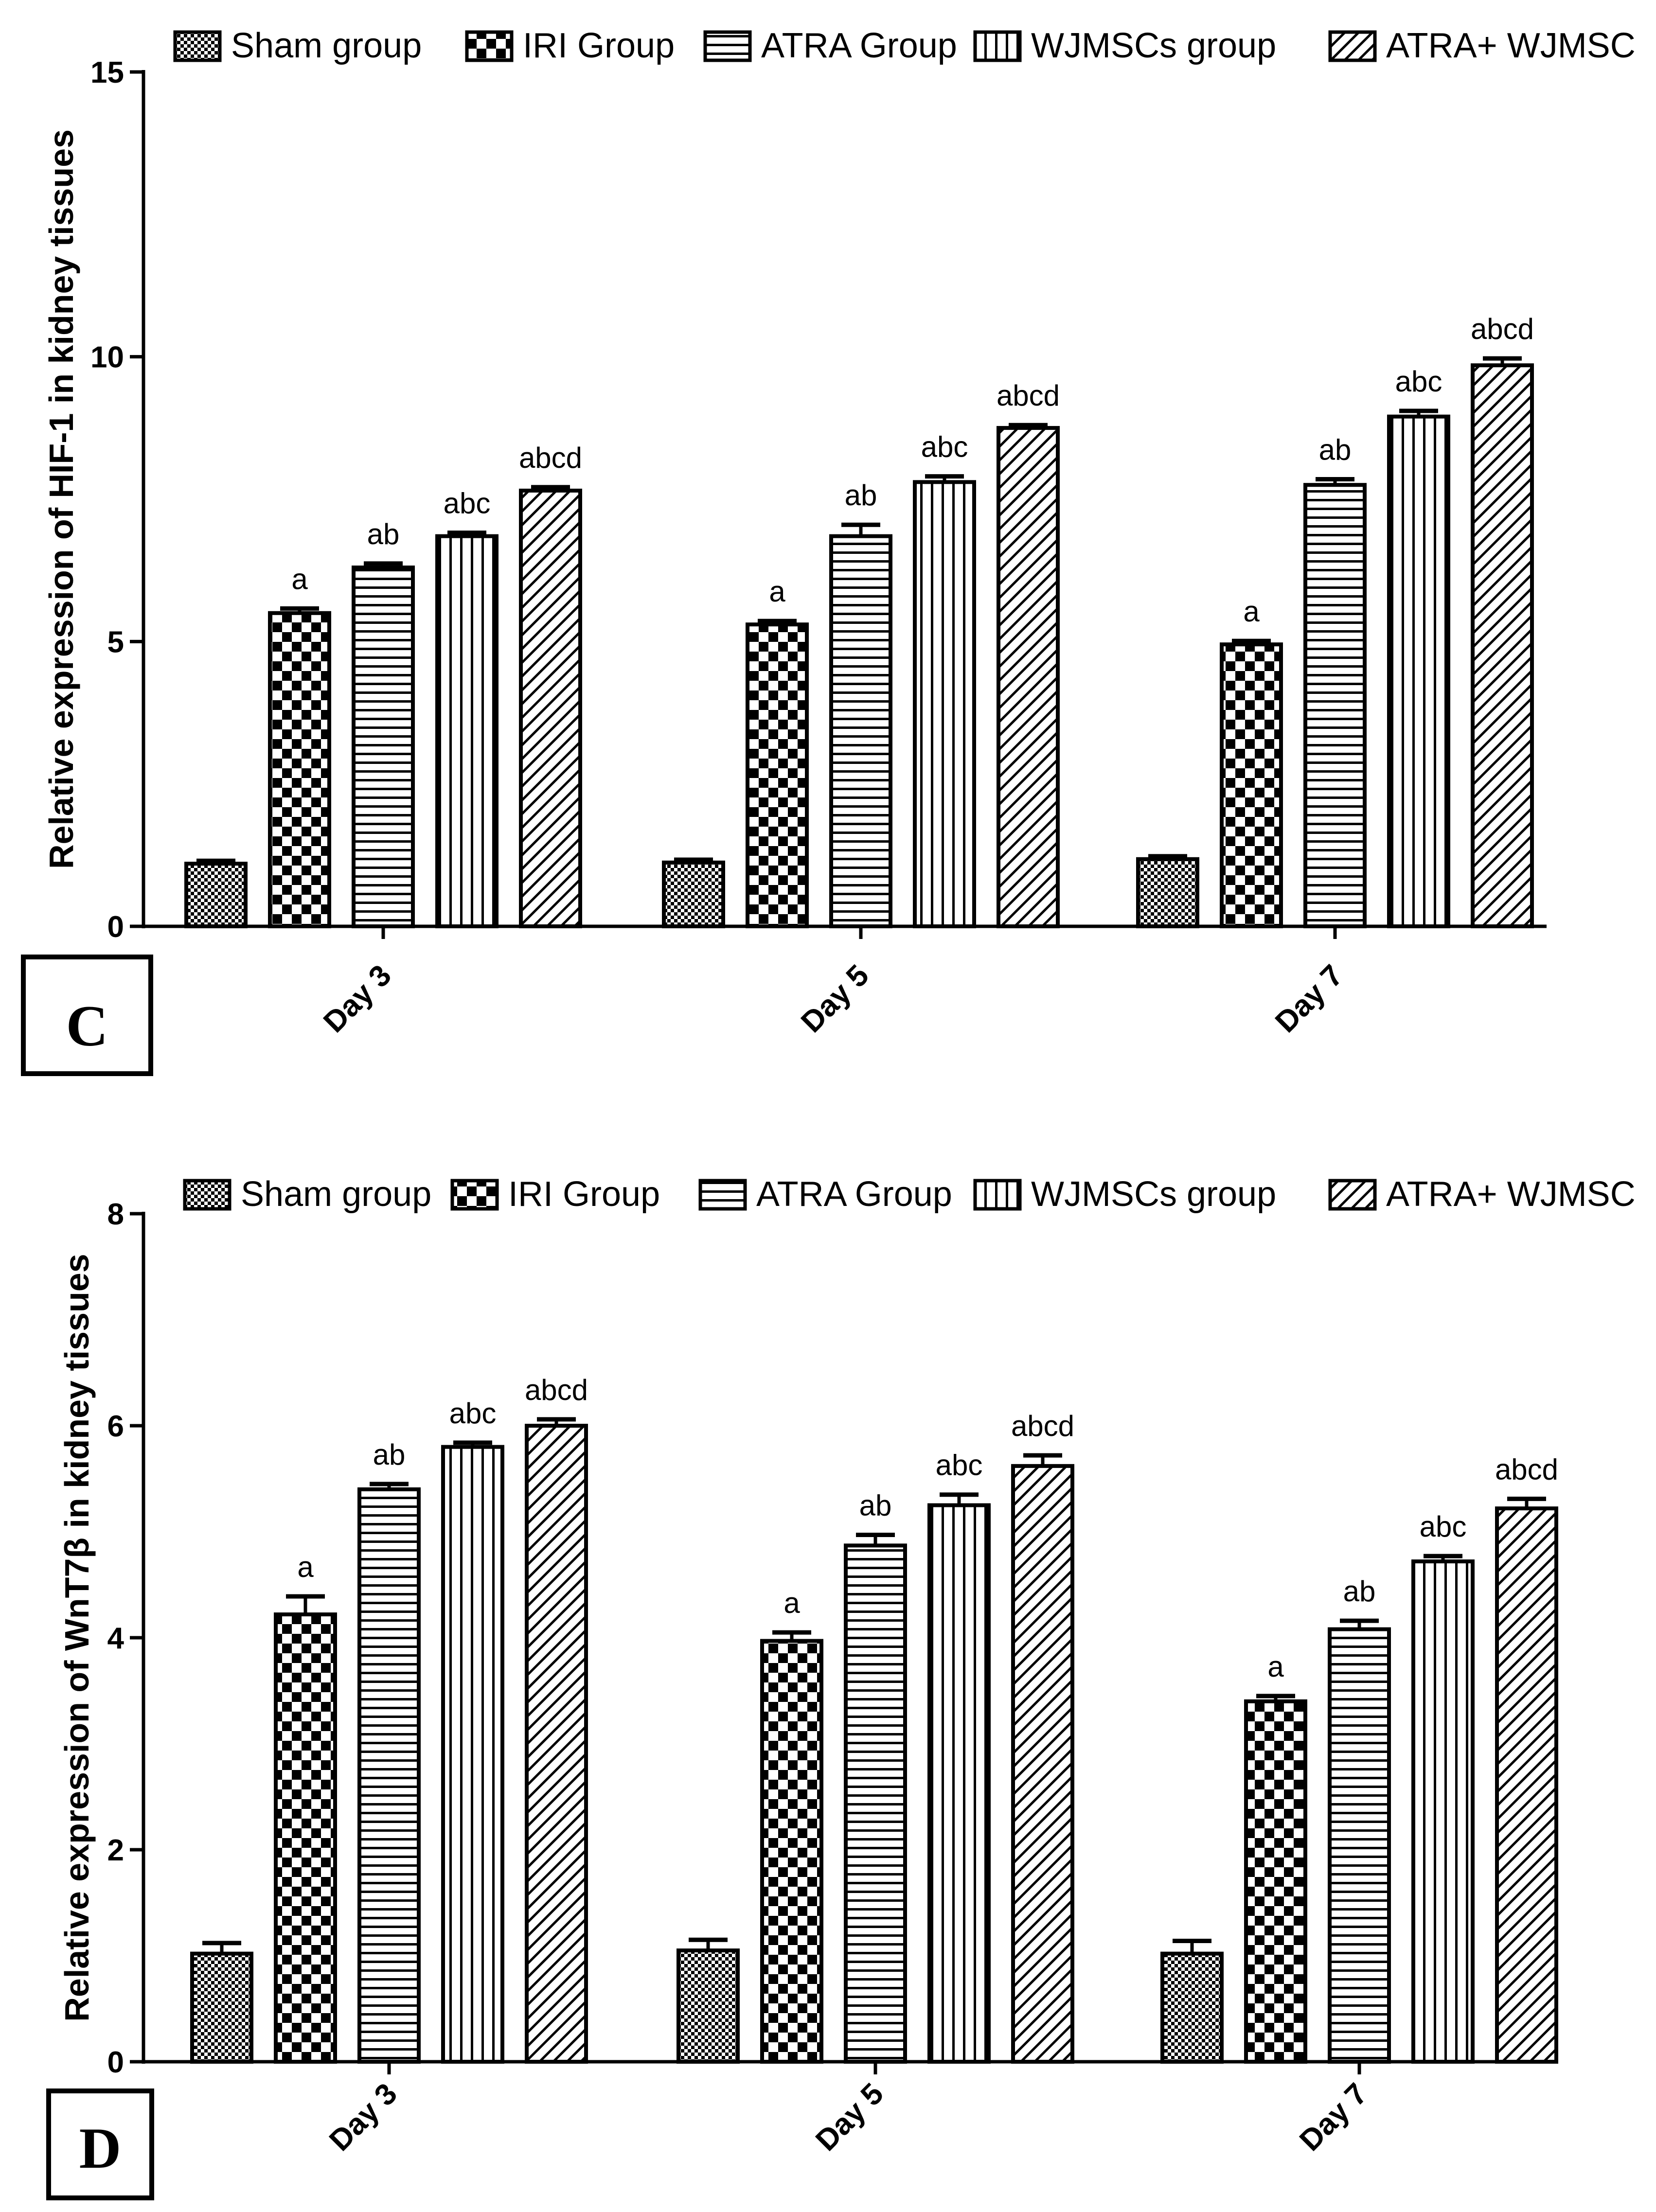  What do you see at coordinates (115, 642) in the screenshot?
I see `y-tick-label: 5` at bounding box center [115, 642].